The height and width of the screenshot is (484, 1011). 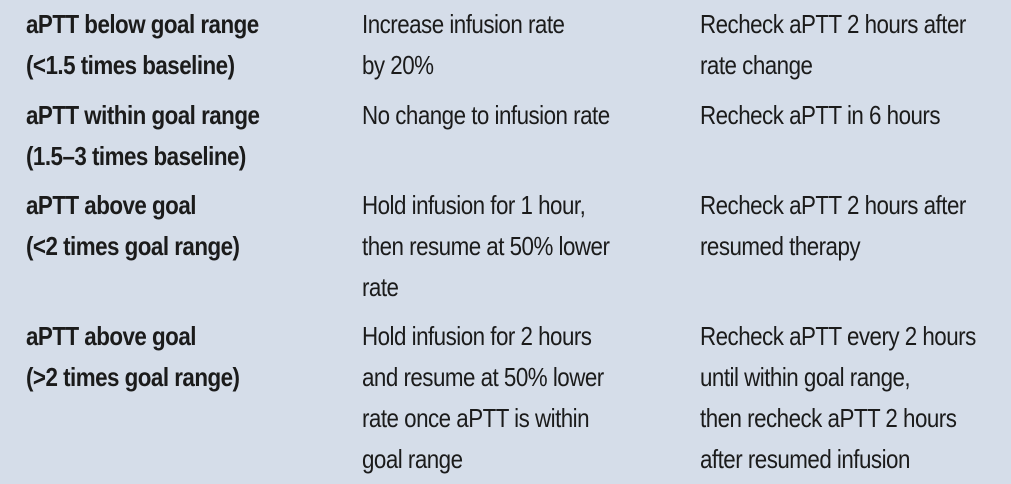 What do you see at coordinates (828, 418) in the screenshot?
I see `followup-text: then recheck aPTT 2 hours` at bounding box center [828, 418].